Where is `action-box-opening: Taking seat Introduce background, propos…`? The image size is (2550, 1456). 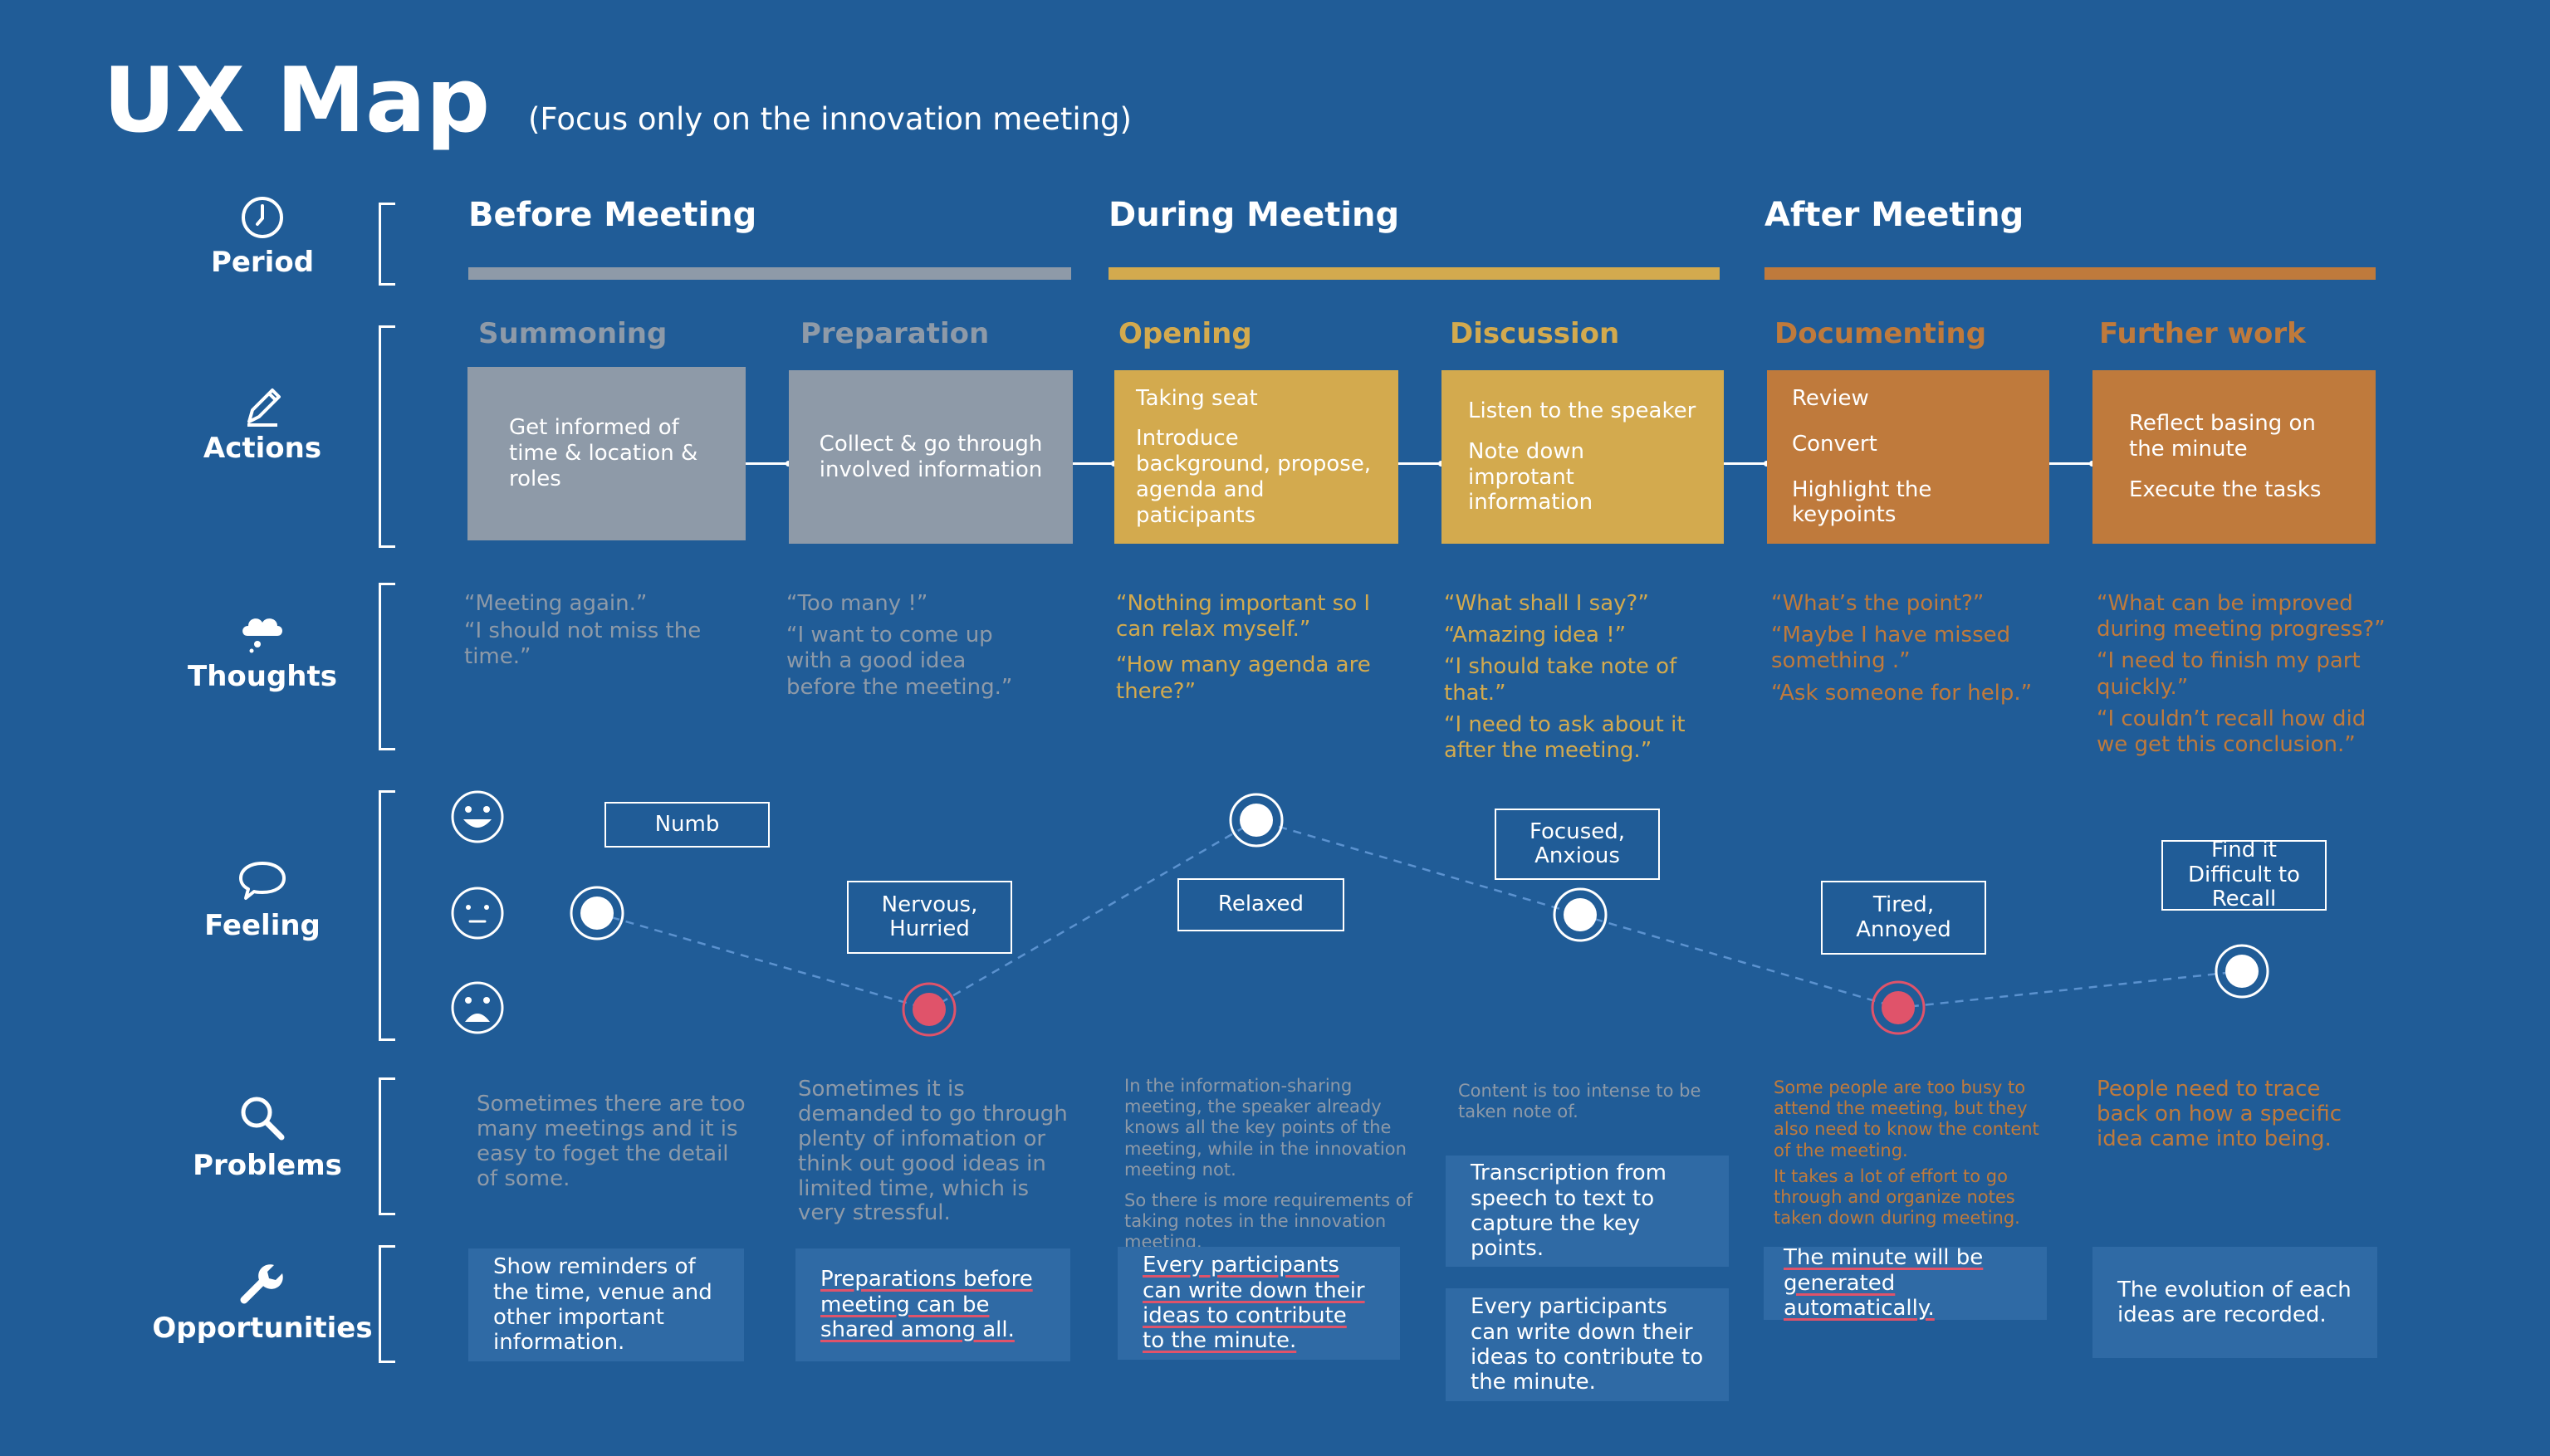
action-box-opening: Taking seat Introduce background, propos… is located at coordinates (1256, 457).